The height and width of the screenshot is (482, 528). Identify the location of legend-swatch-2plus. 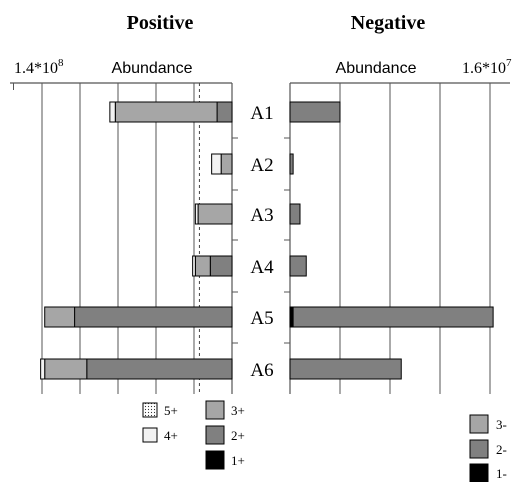
(215, 435).